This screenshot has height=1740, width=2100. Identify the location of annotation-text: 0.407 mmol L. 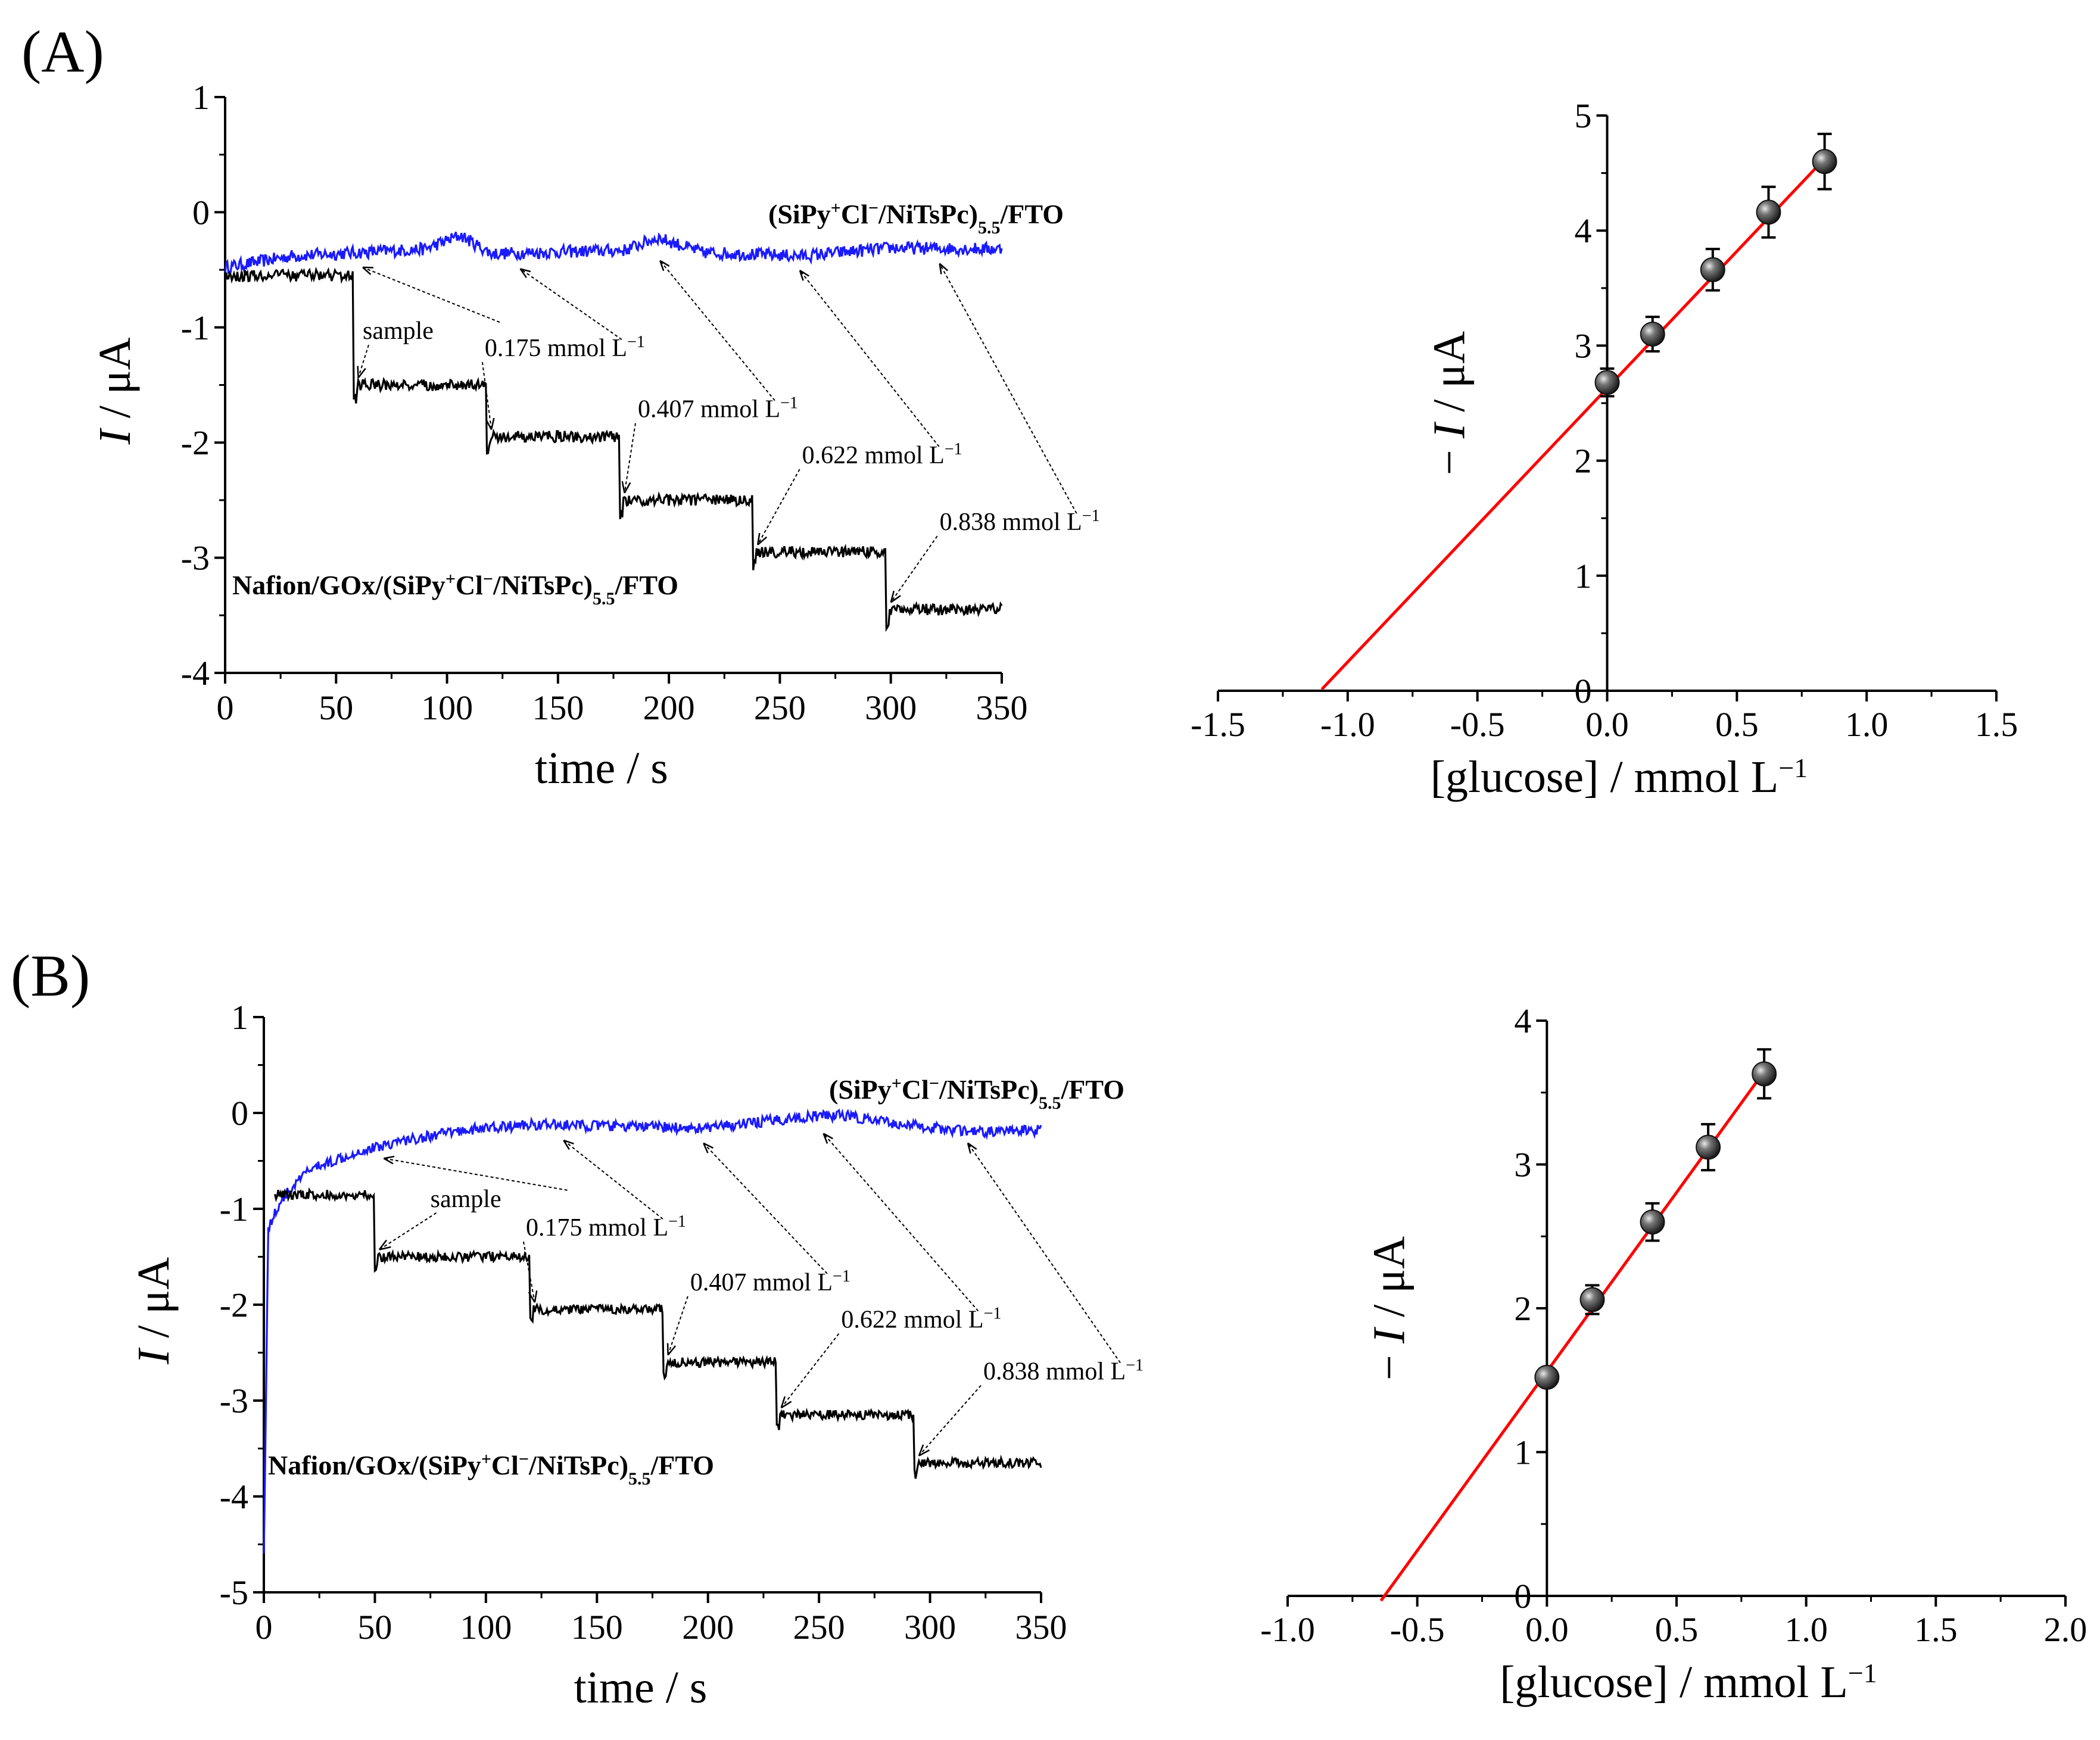
(709, 409).